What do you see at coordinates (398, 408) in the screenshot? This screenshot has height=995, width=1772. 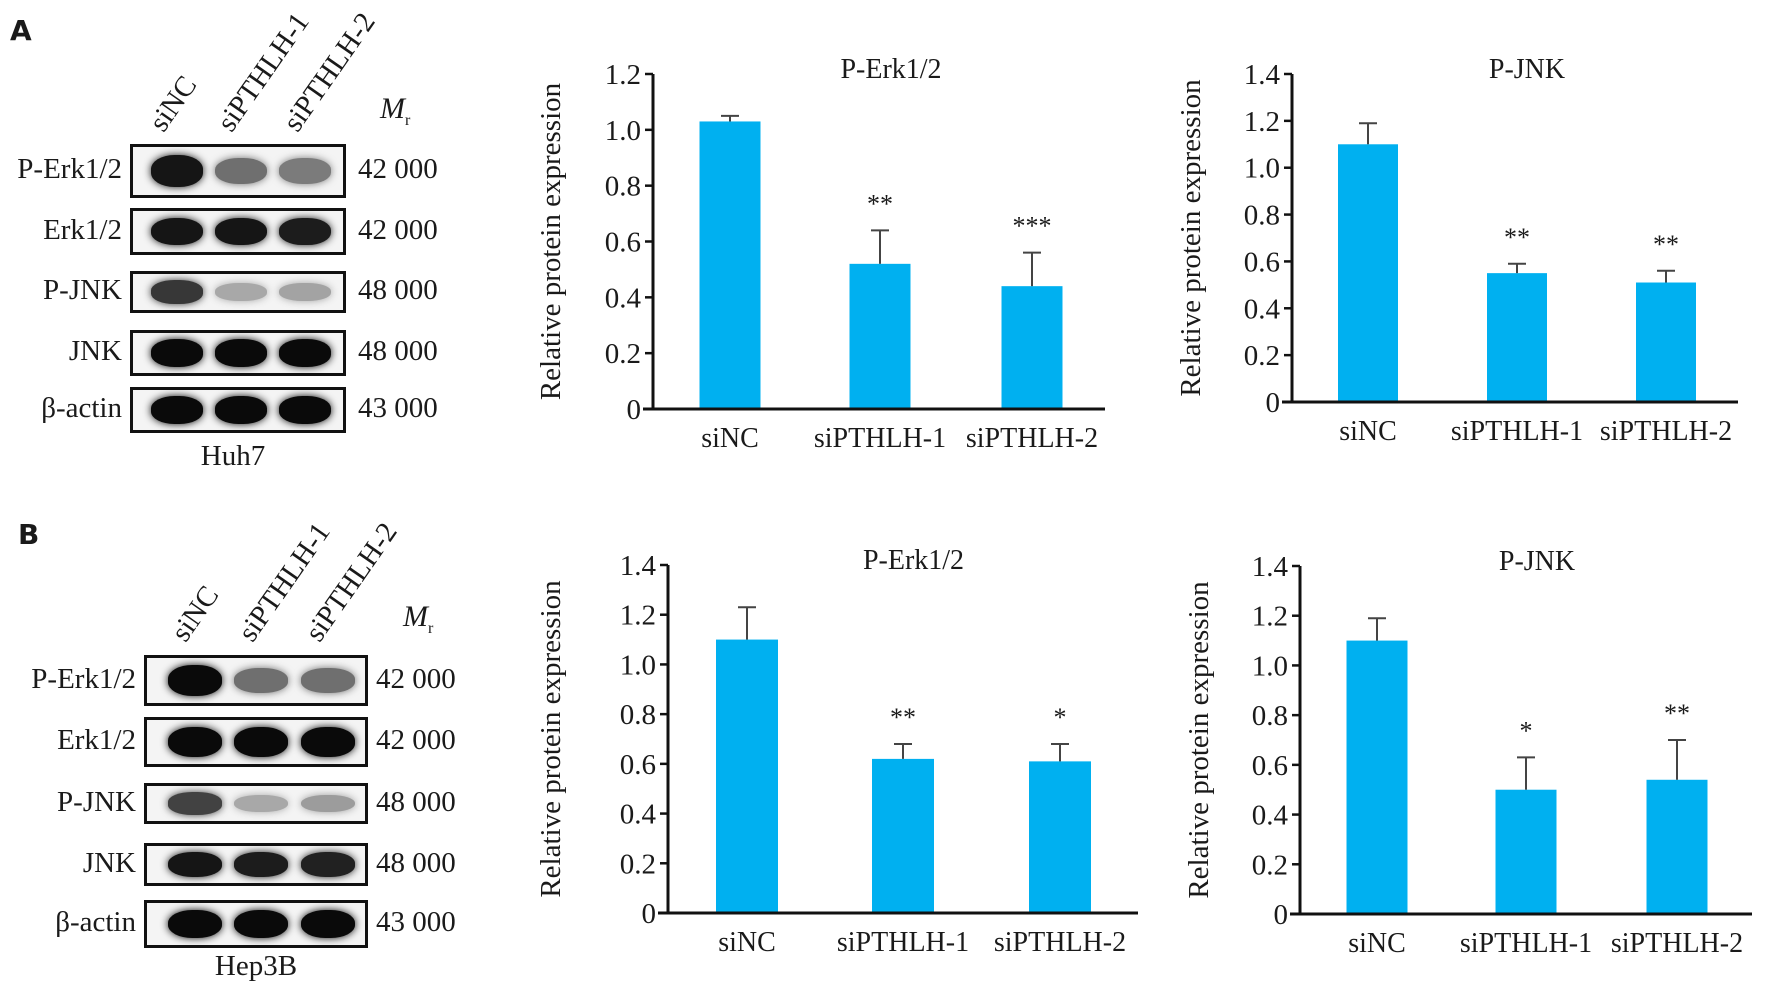 I see `mr-value--actin: 43 000` at bounding box center [398, 408].